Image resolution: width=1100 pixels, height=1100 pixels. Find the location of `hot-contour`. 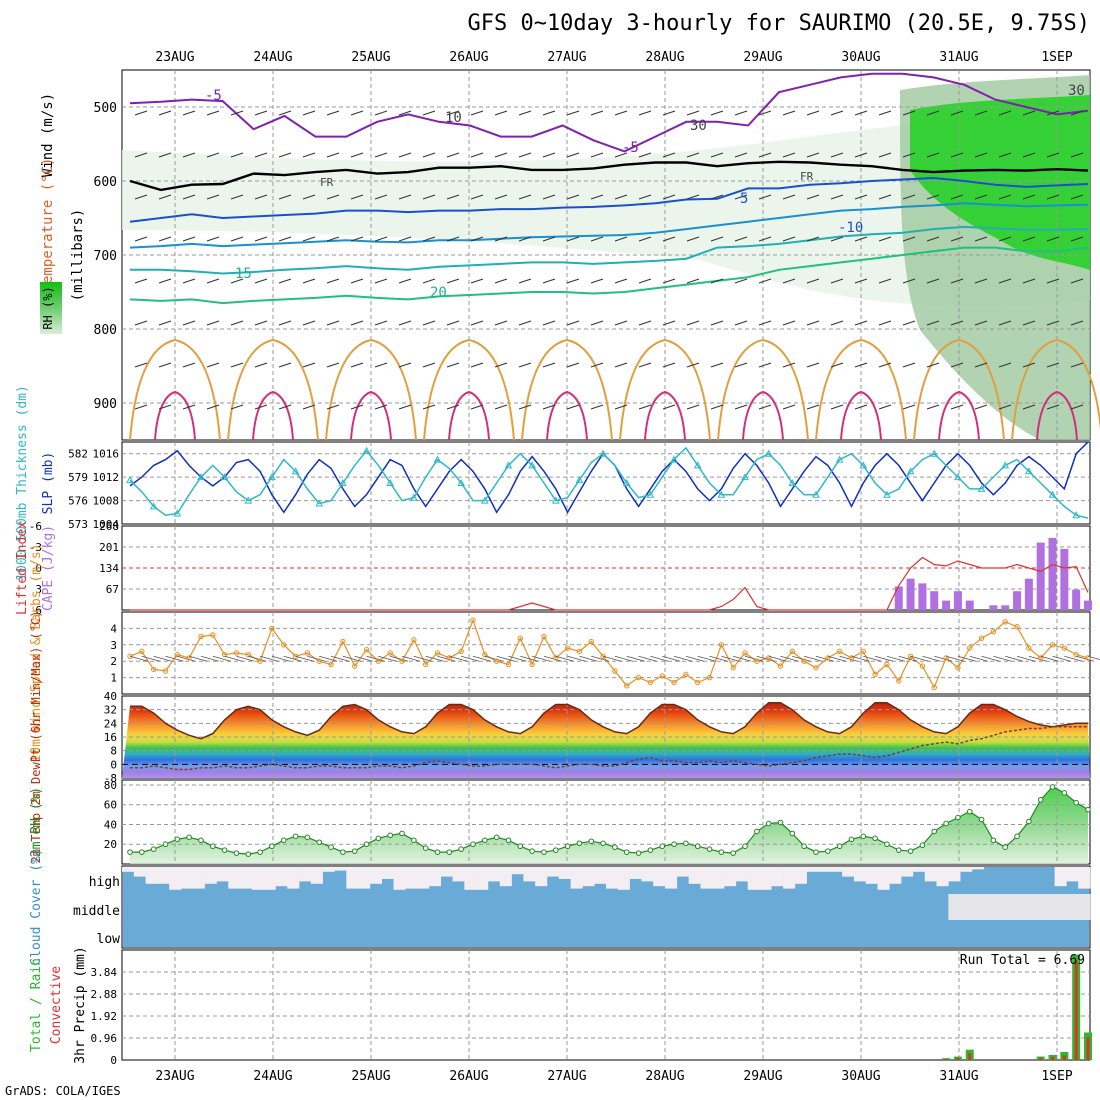

hot-contour is located at coordinates (371, 415).